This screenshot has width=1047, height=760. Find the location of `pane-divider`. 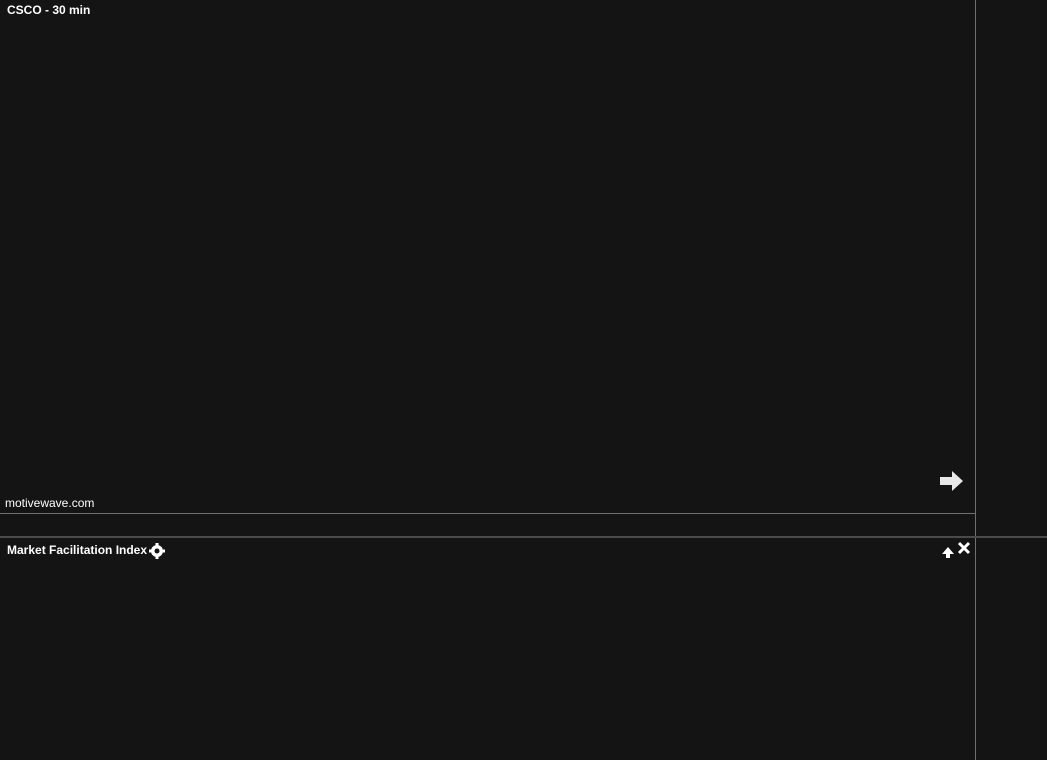

pane-divider is located at coordinates (523, 537).